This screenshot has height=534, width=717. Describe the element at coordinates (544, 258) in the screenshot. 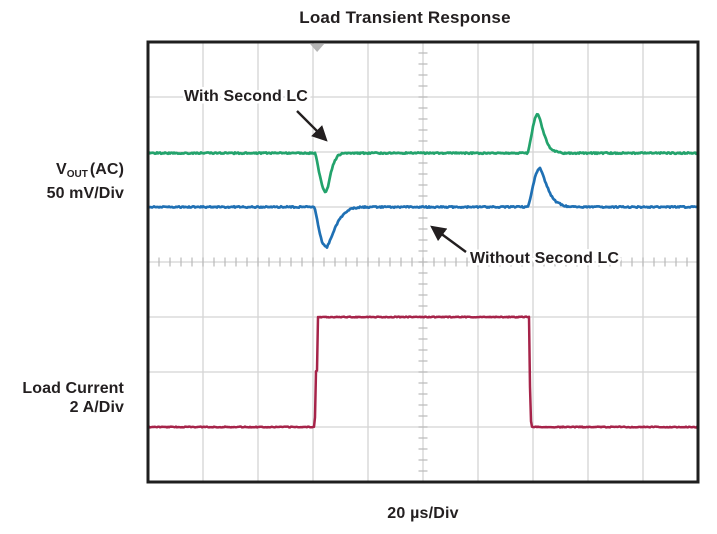

I see `annotation-without-second-lc: Without Second LC` at that location.